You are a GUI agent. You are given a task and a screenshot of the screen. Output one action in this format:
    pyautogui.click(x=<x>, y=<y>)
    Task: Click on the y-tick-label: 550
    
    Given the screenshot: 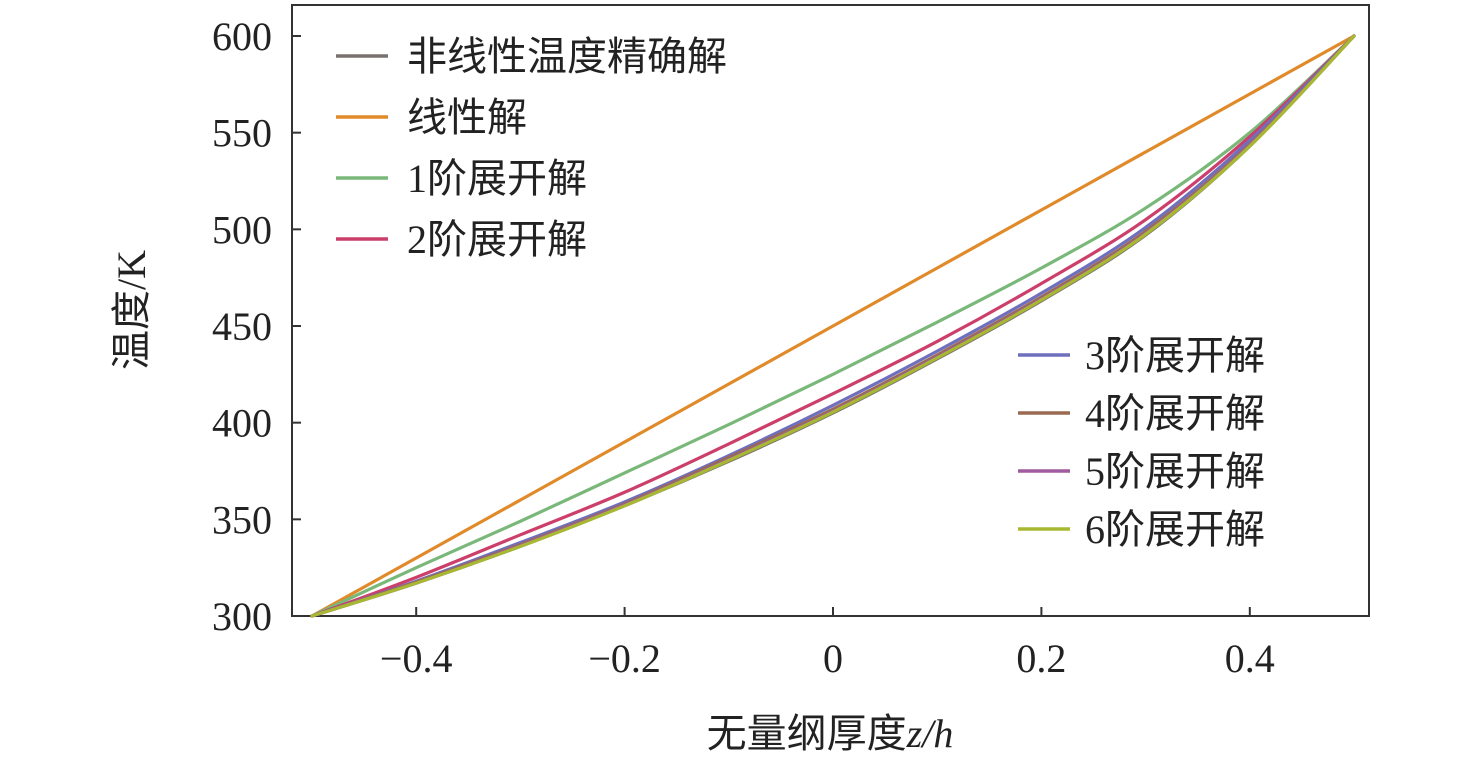 What is the action you would take?
    pyautogui.click(x=242, y=133)
    